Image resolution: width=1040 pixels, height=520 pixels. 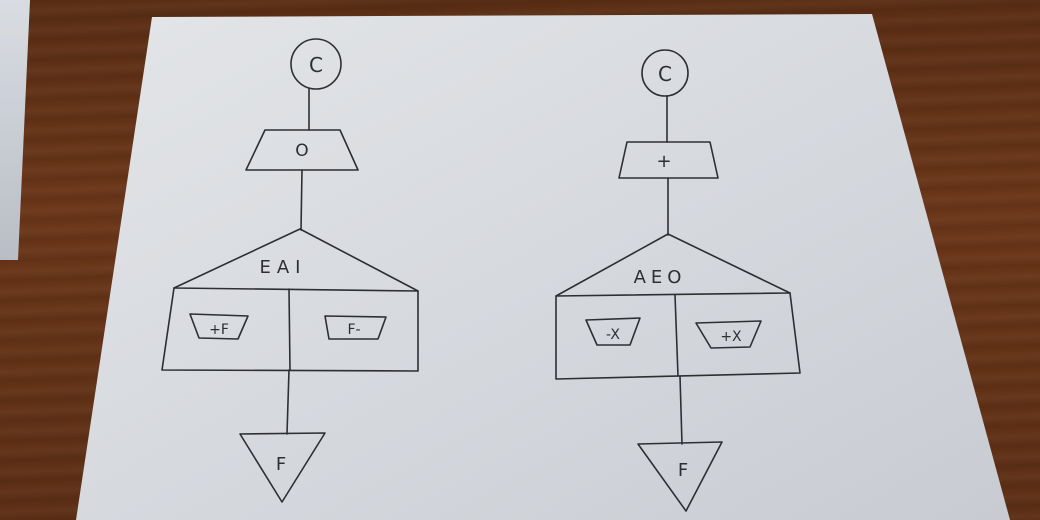 I want to click on left-end-triangle, so click(x=282, y=467).